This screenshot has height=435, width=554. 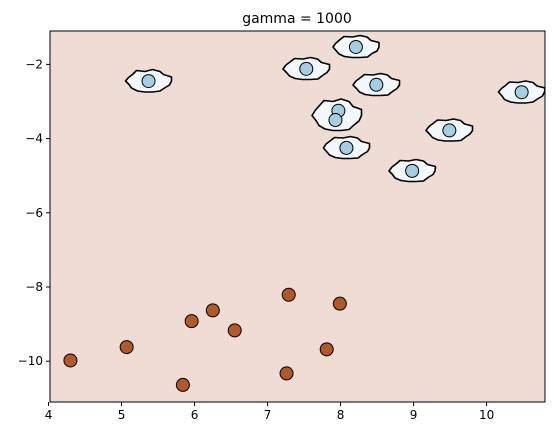 I want to click on y-tick-label: −10, so click(x=30, y=361).